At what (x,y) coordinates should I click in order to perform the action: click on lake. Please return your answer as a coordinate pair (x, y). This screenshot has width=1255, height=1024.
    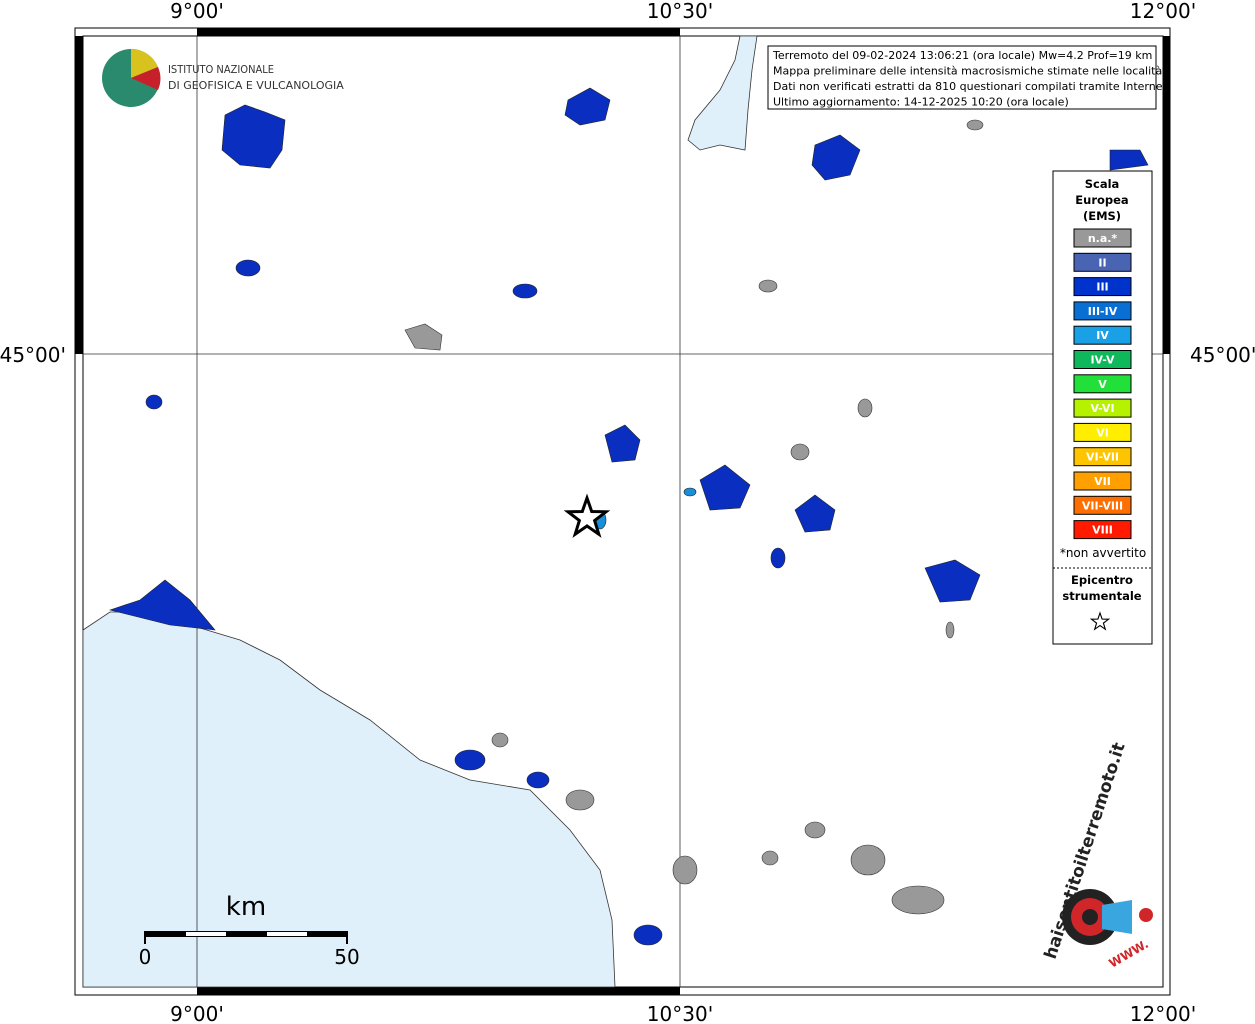
    Looking at the image, I should click on (722, 93).